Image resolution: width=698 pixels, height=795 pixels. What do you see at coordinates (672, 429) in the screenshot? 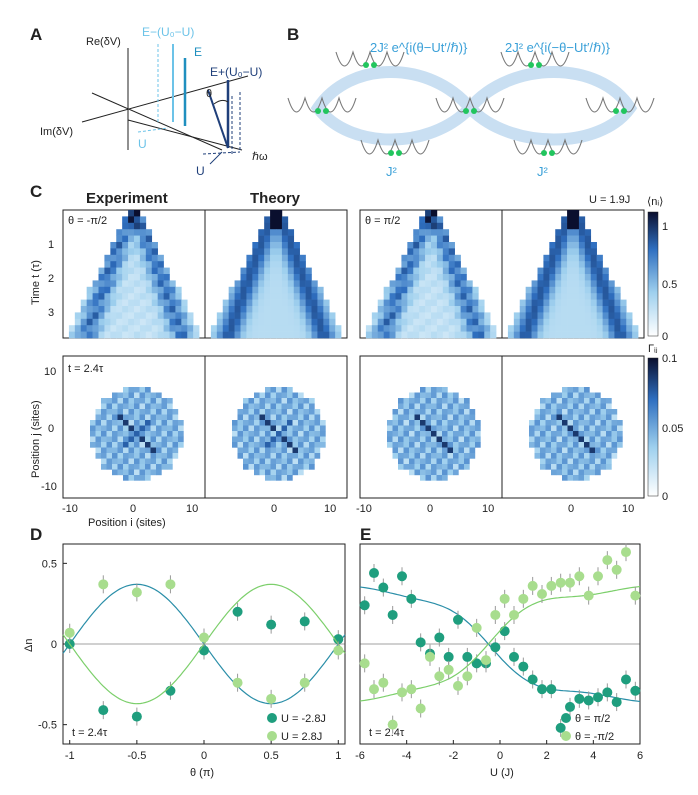
I see `cb2-tick-005: 0.05` at bounding box center [672, 429].